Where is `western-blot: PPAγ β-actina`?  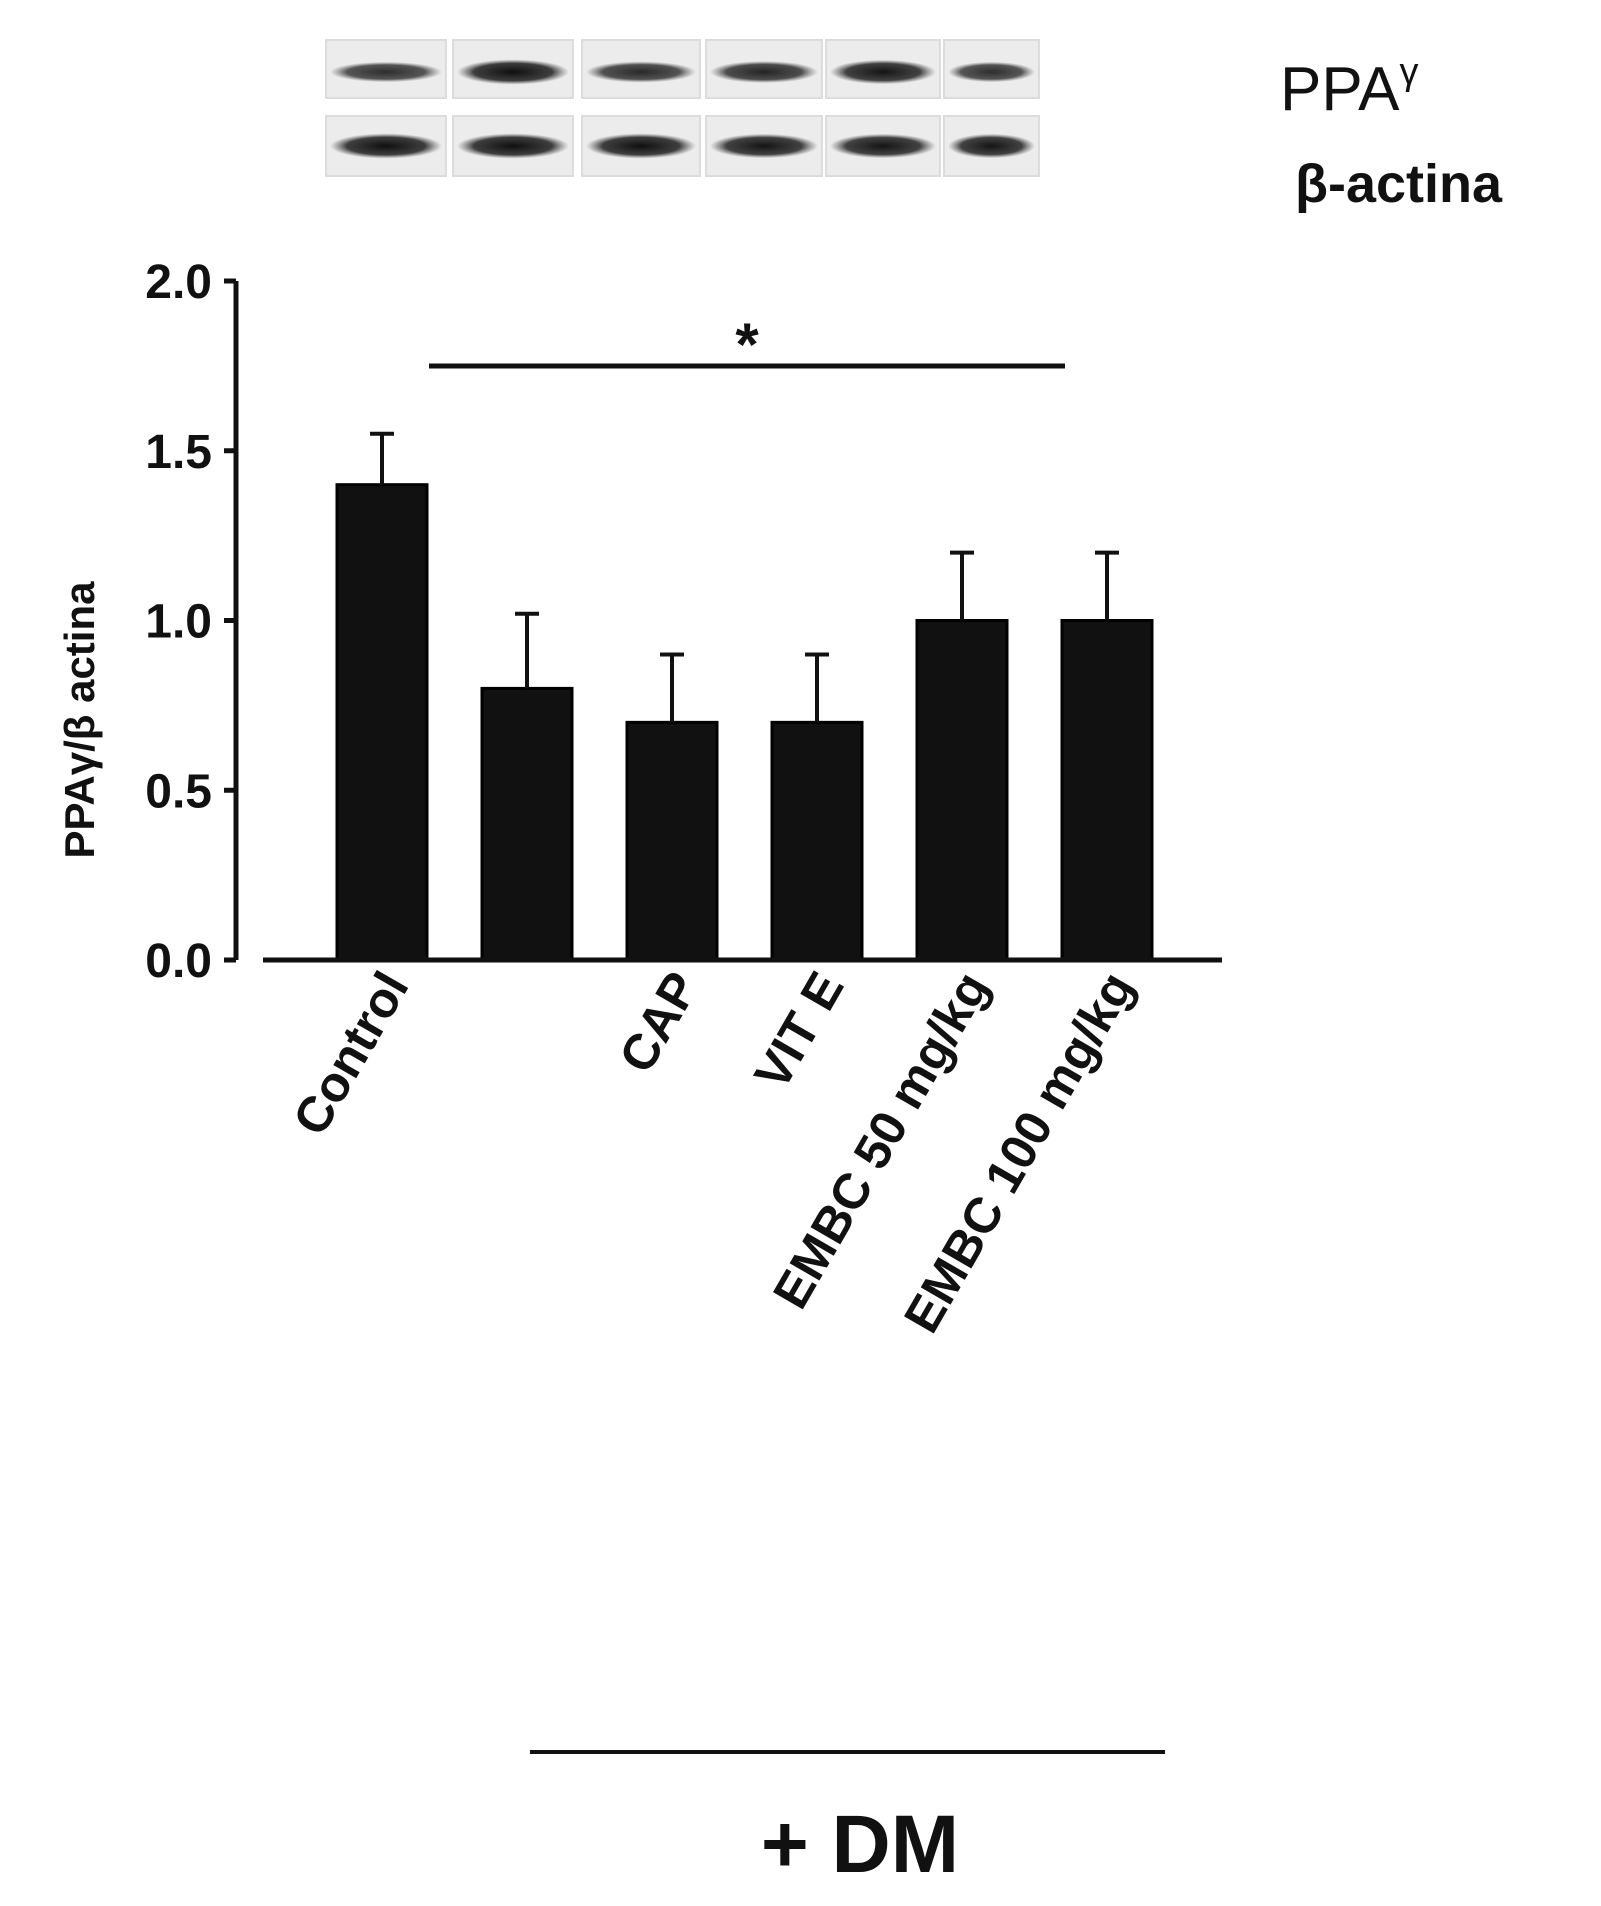 western-blot: PPAγ β-actina is located at coordinates (914, 126).